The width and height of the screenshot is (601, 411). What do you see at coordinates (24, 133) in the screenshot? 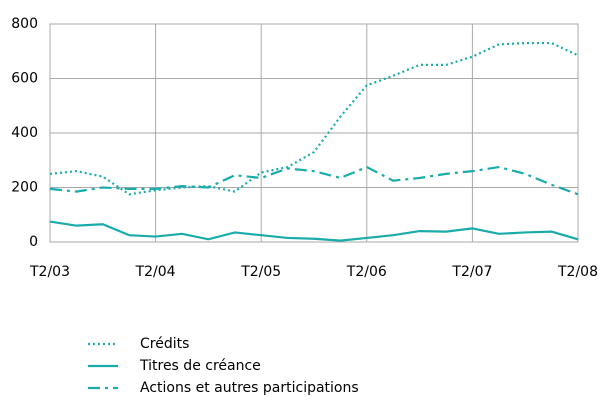
I see `y-tick-label: 400` at bounding box center [24, 133].